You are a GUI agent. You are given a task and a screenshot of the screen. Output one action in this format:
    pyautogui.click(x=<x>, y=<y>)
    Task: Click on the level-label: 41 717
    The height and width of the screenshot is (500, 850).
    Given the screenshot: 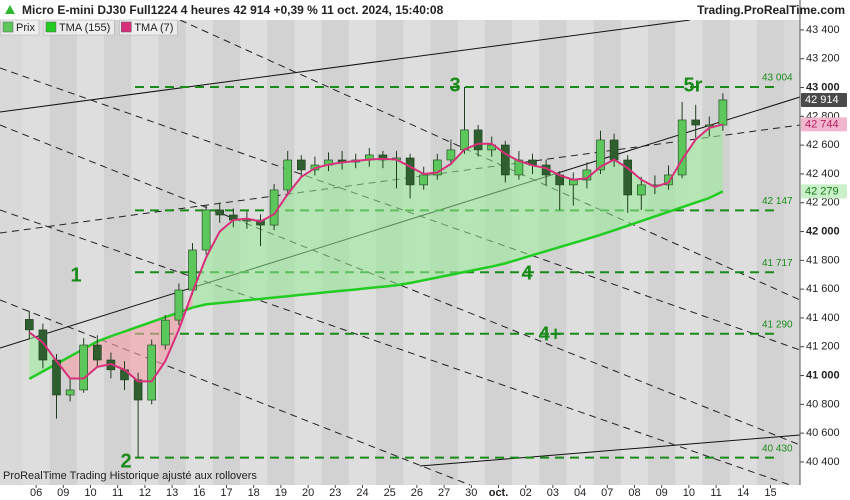 What is the action you would take?
    pyautogui.click(x=777, y=263)
    